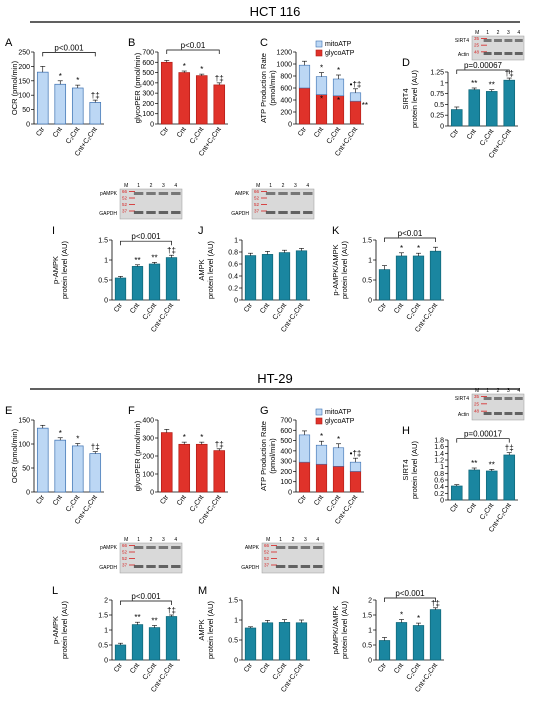 This screenshot has width=550, height=708. Describe the element at coordinates (437, 73) in the screenshot. I see `y-tick-label: 1.25` at that location.